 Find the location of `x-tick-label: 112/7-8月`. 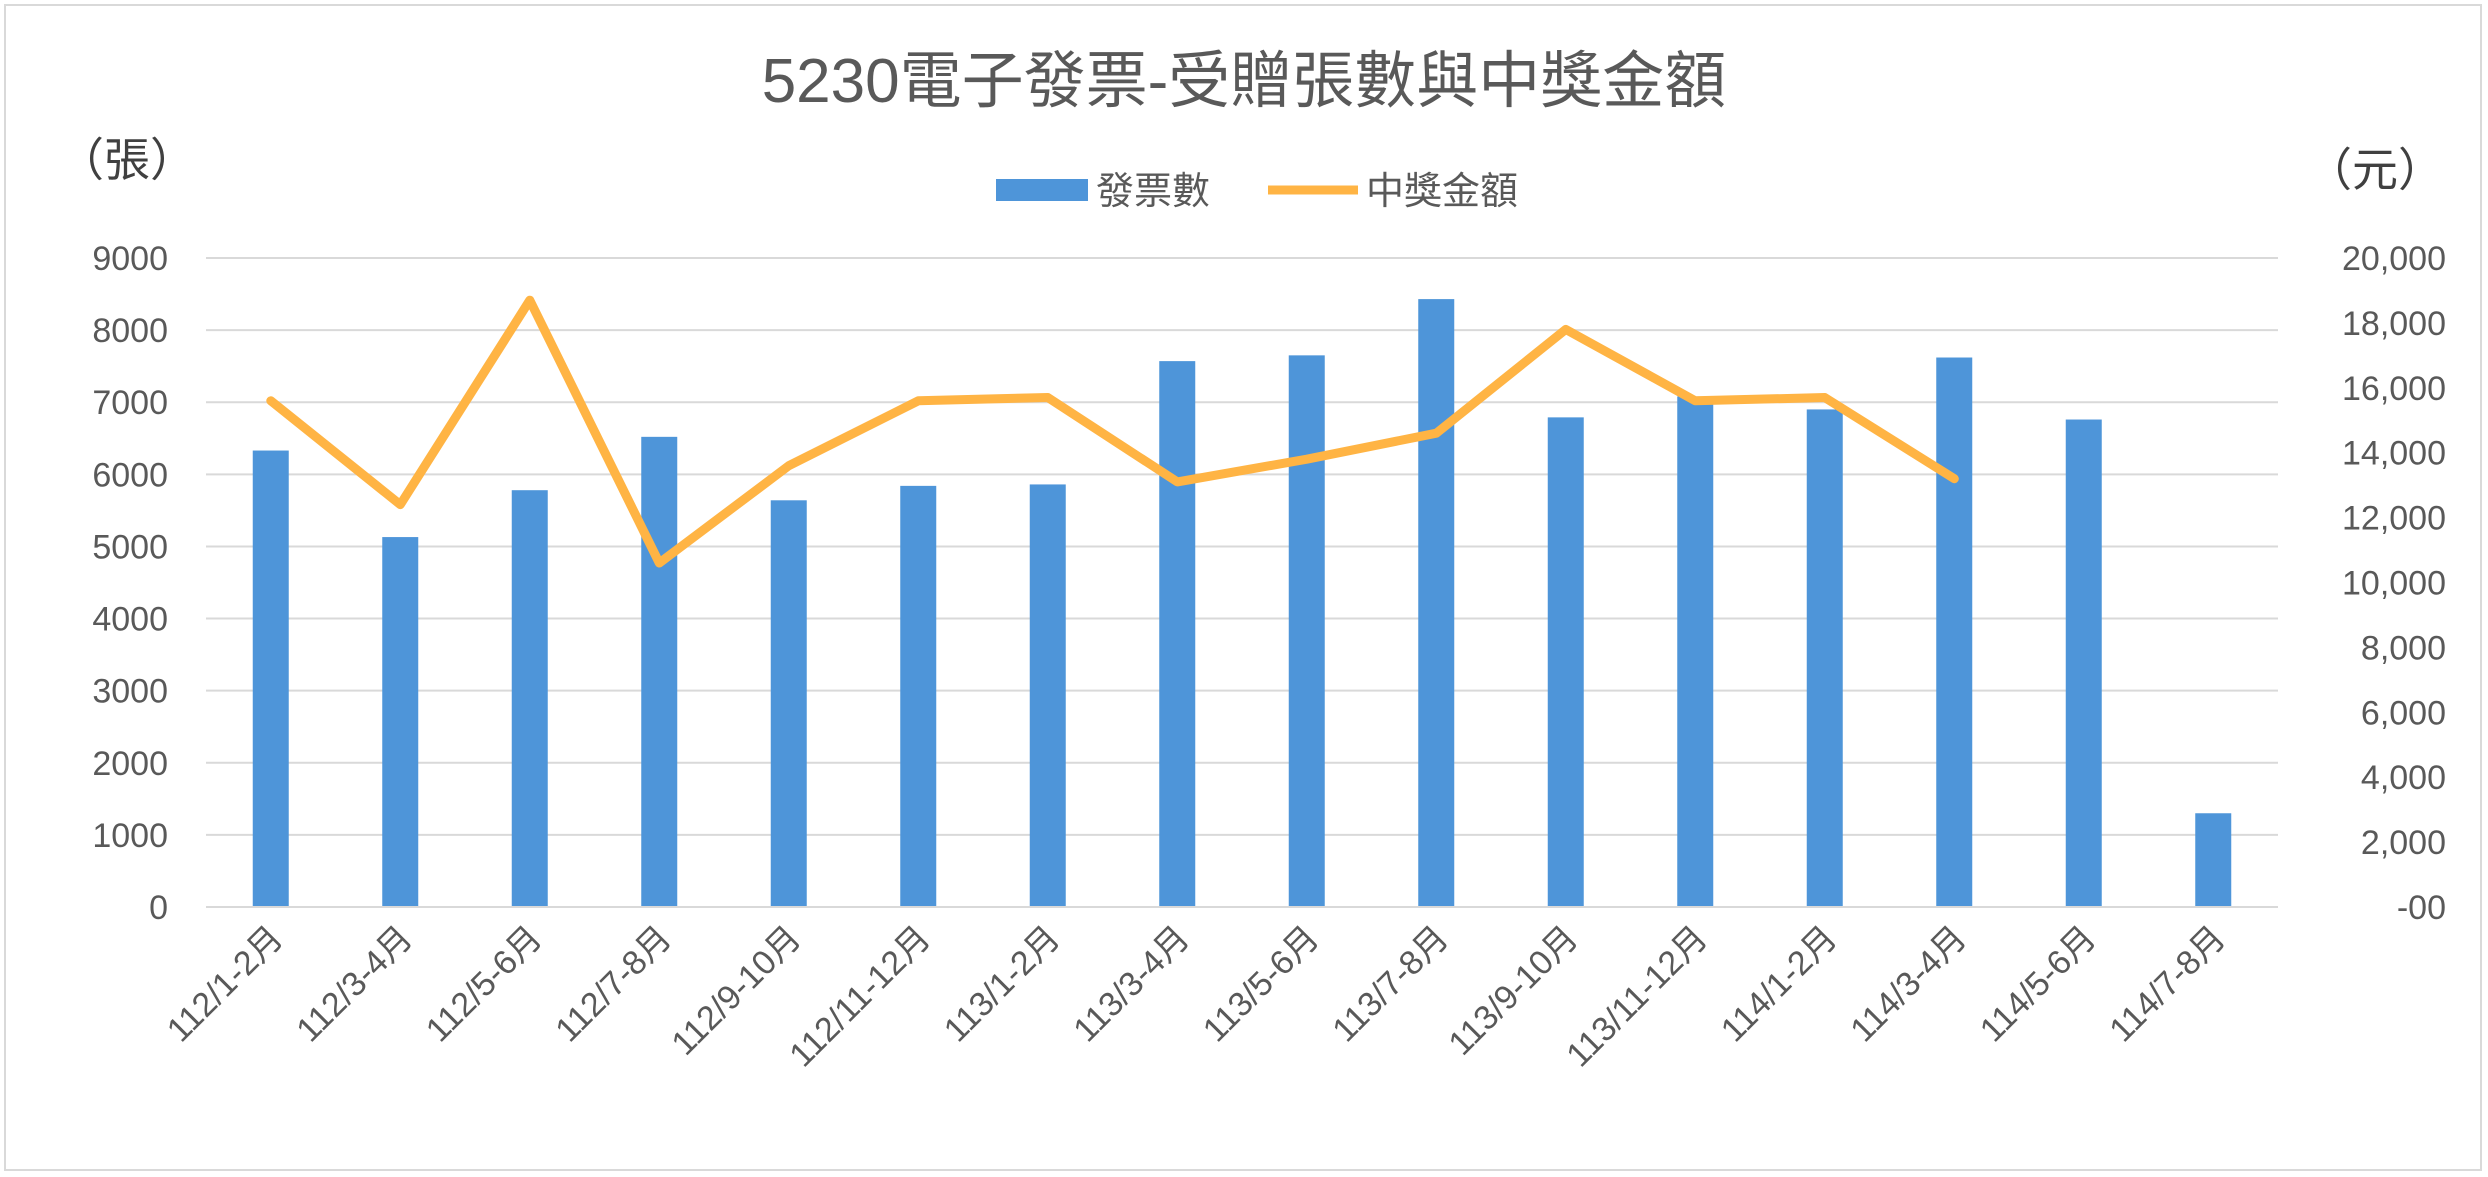

x-tick-label: 112/7-8月 is located at coordinates (613, 984).